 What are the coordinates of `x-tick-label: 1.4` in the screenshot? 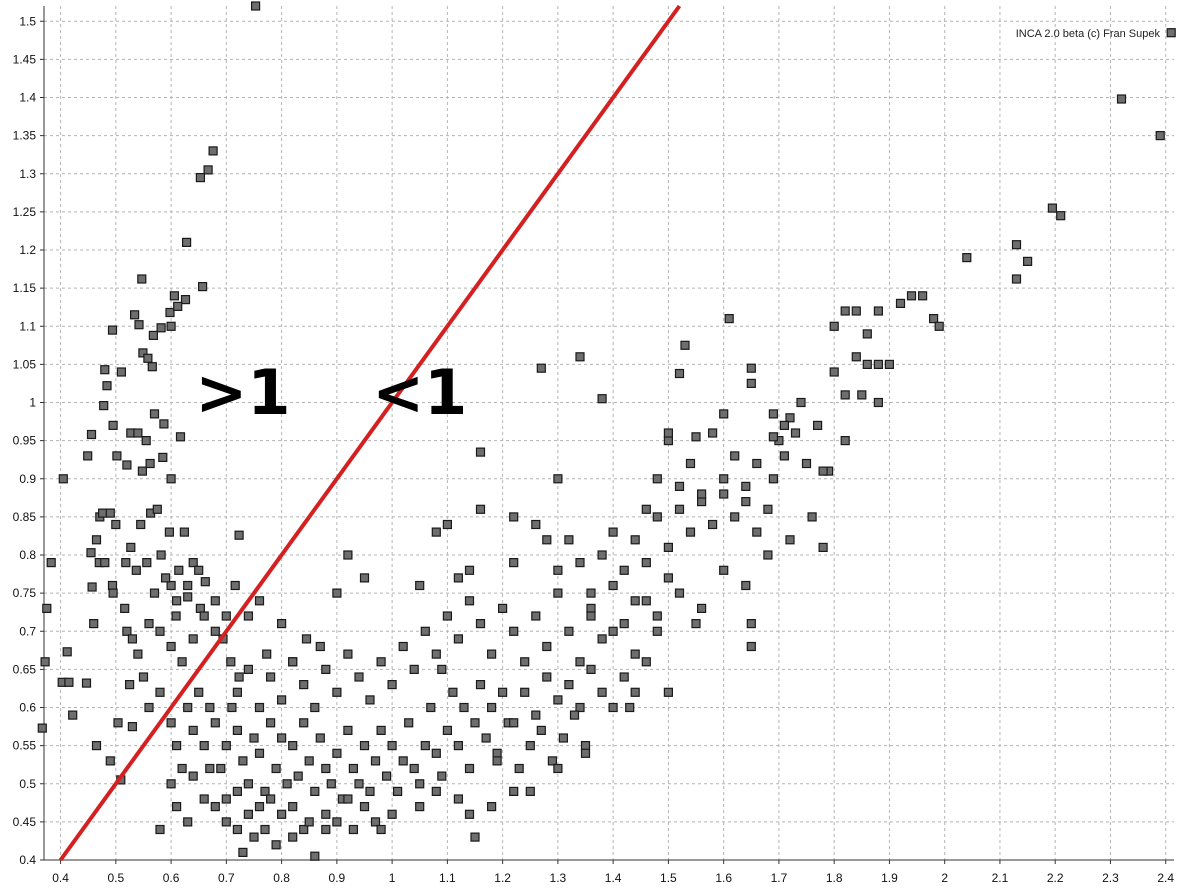 It's located at (613, 878).